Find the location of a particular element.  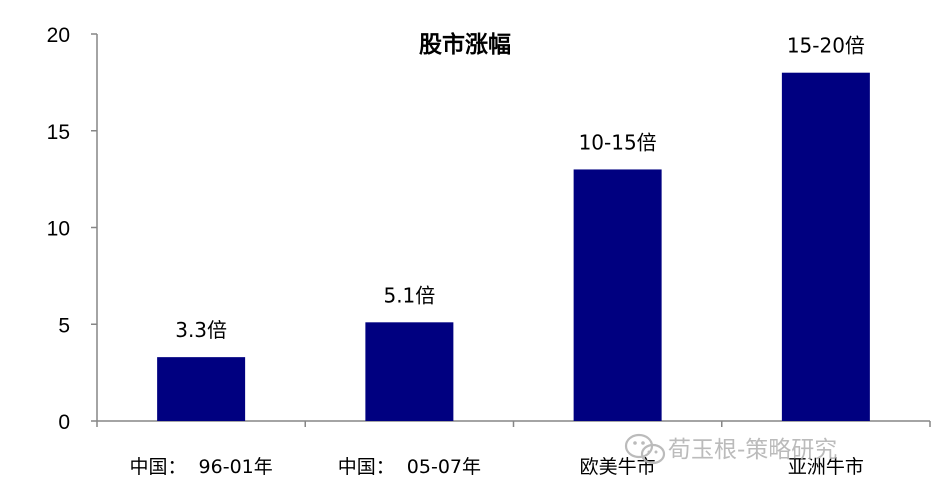

y-tick-label: 15 is located at coordinates (58, 132).